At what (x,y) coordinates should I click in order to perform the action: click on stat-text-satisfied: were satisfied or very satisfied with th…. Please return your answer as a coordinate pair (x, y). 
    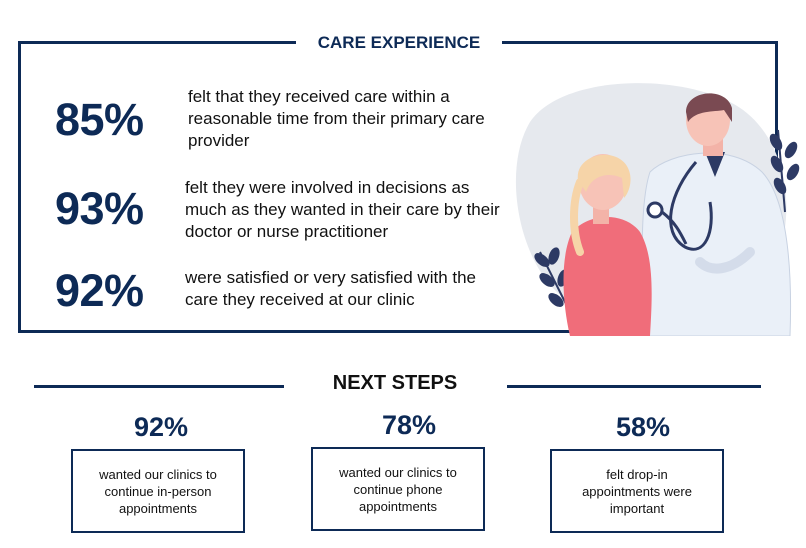
    Looking at the image, I should click on (331, 288).